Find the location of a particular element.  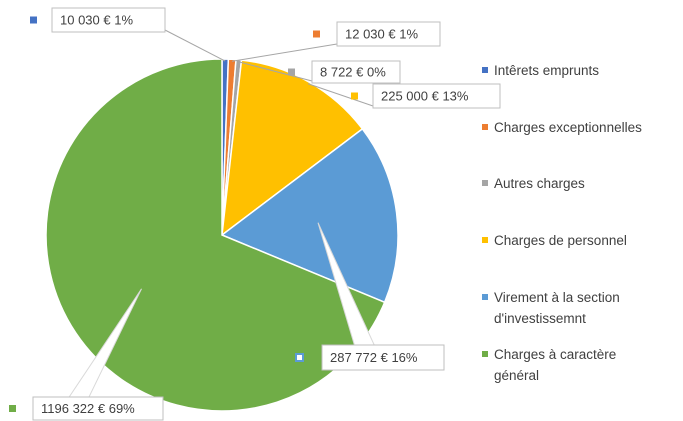

data-label: 12 030 € 1% is located at coordinates (381, 33).